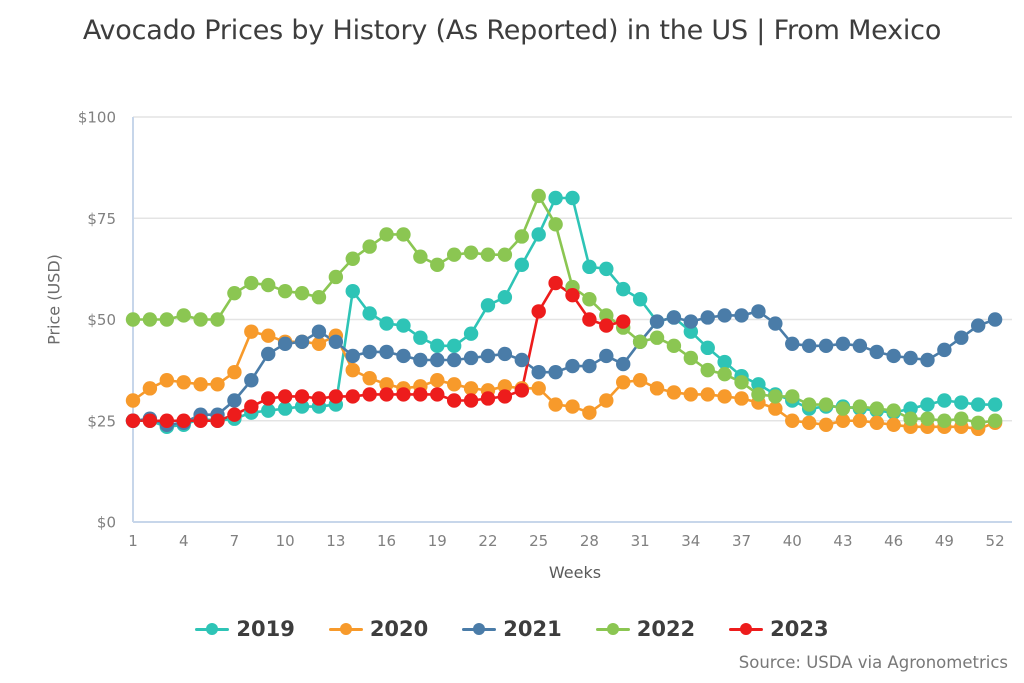  Describe the element at coordinates (645, 629) in the screenshot. I see `legend-item-2022: 2022` at that location.